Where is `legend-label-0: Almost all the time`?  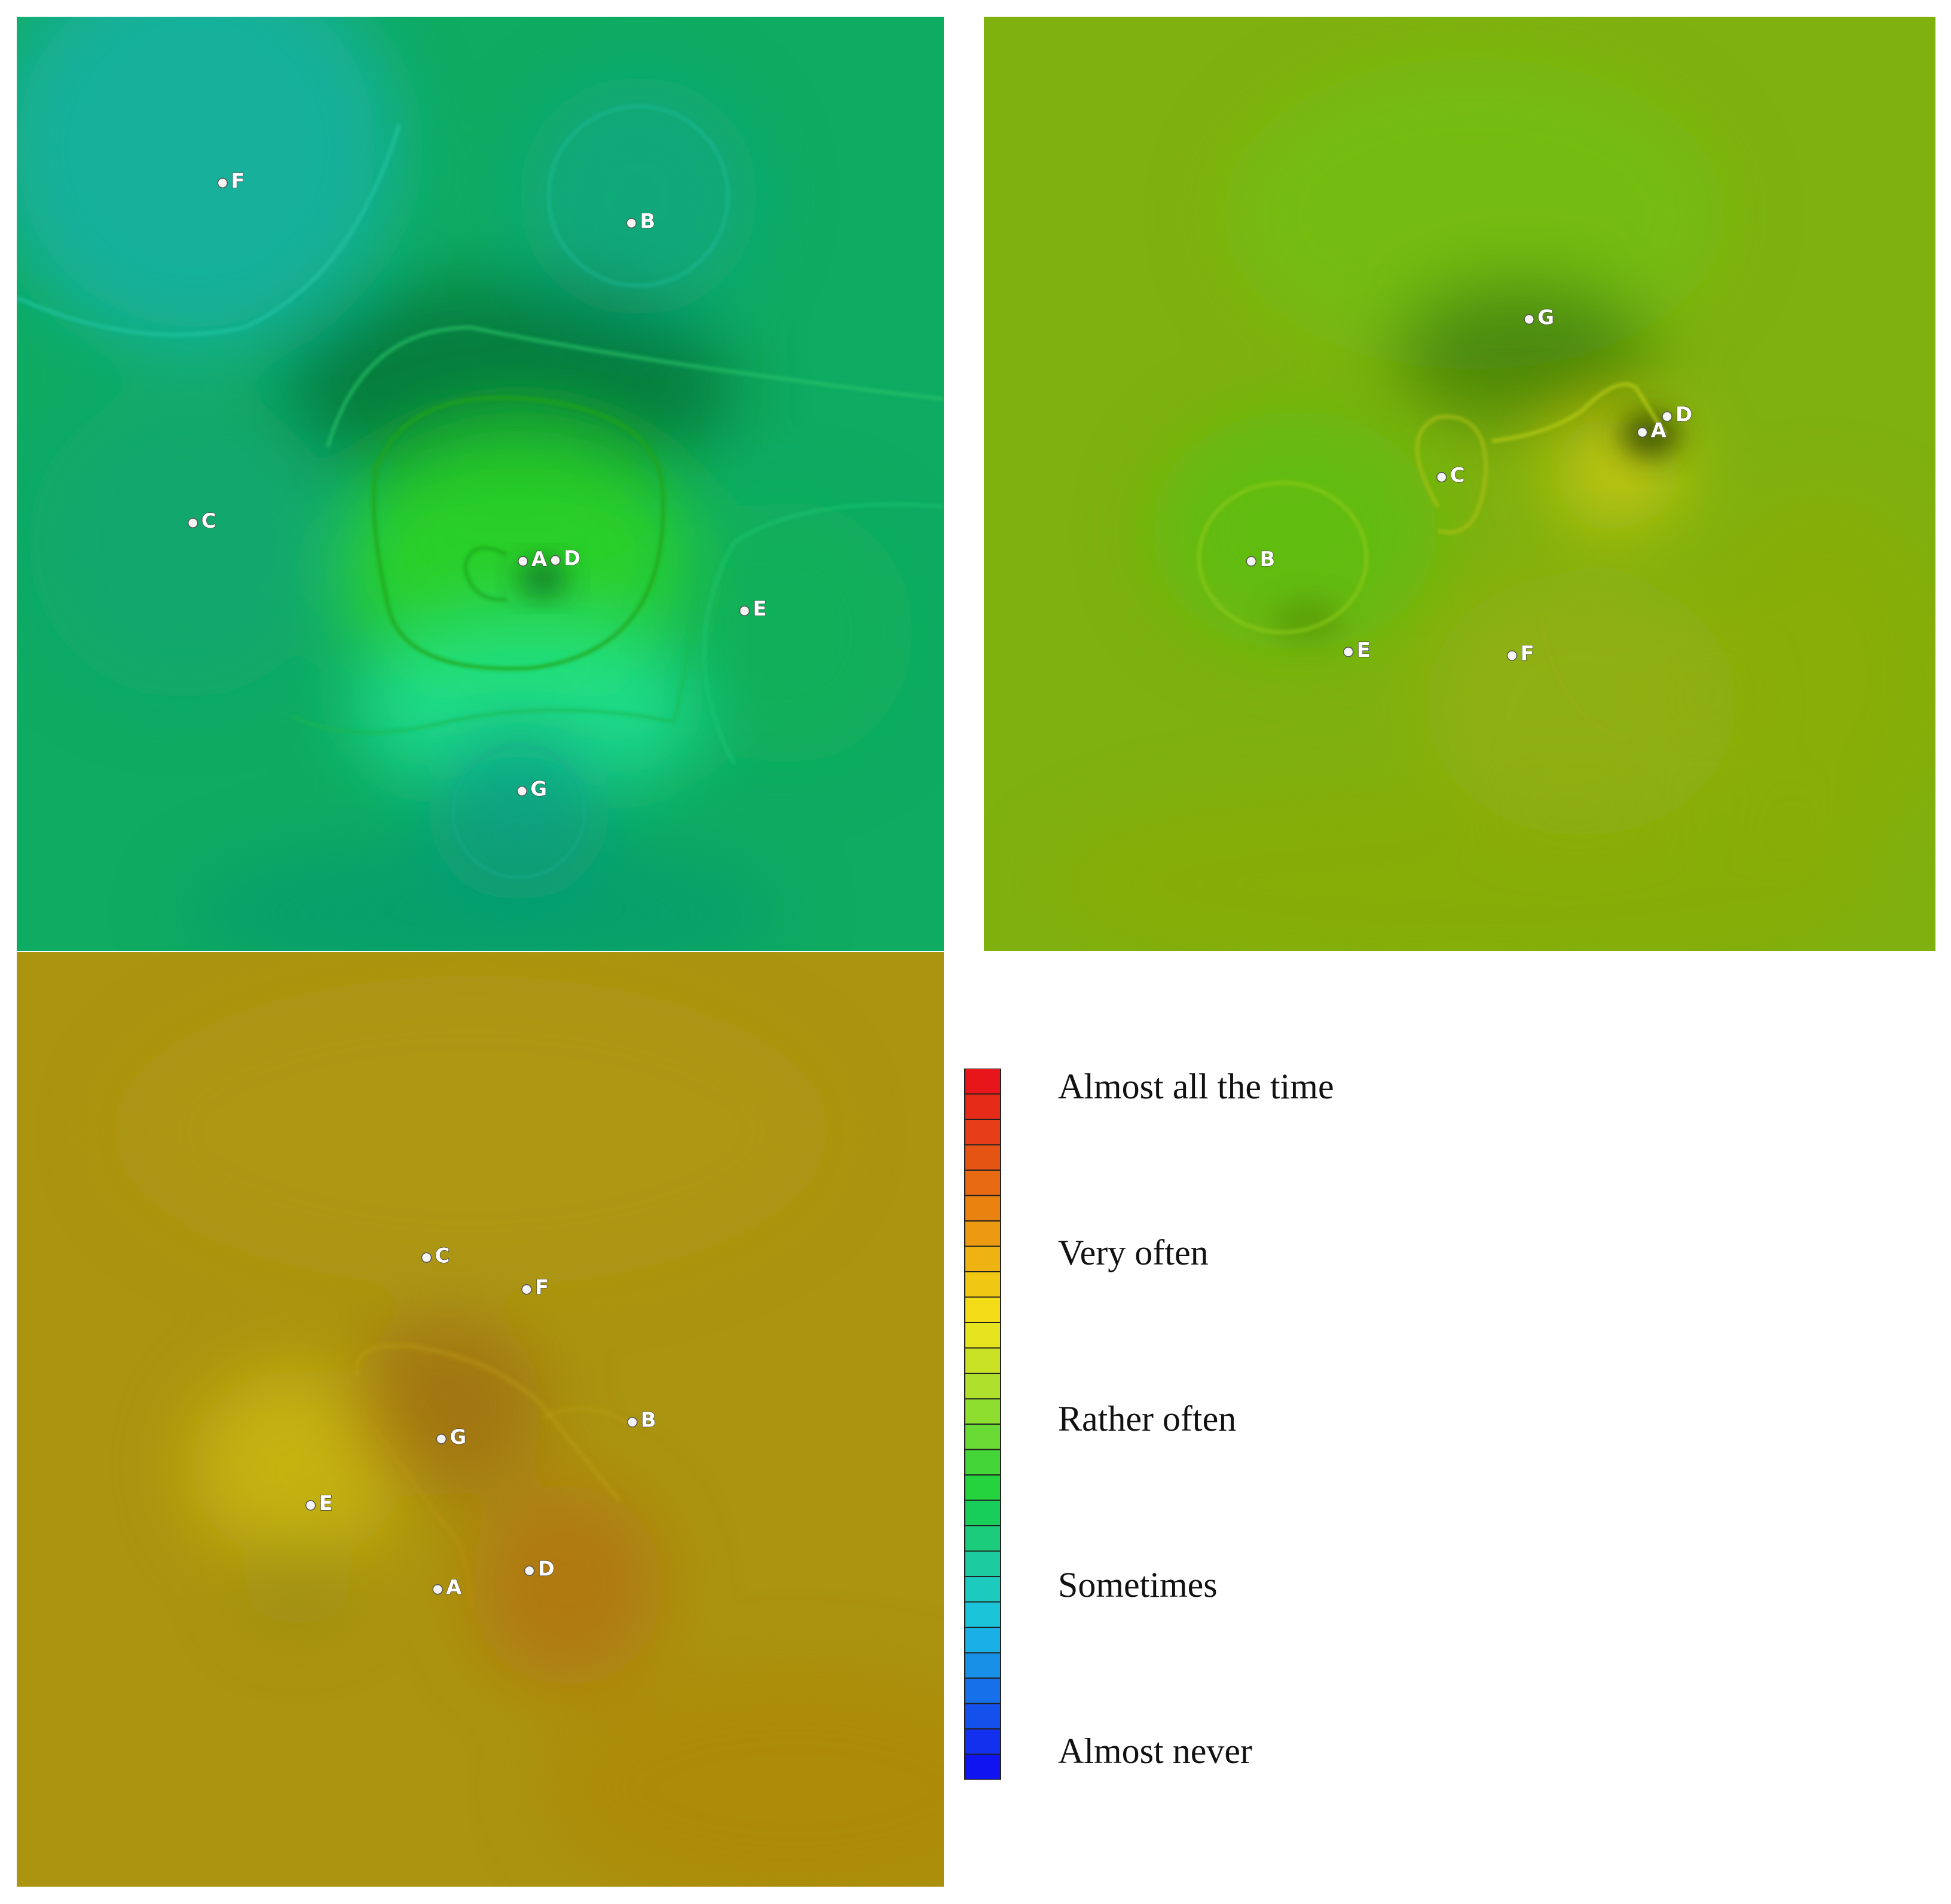 legend-label-0: Almost all the time is located at coordinates (1196, 1086).